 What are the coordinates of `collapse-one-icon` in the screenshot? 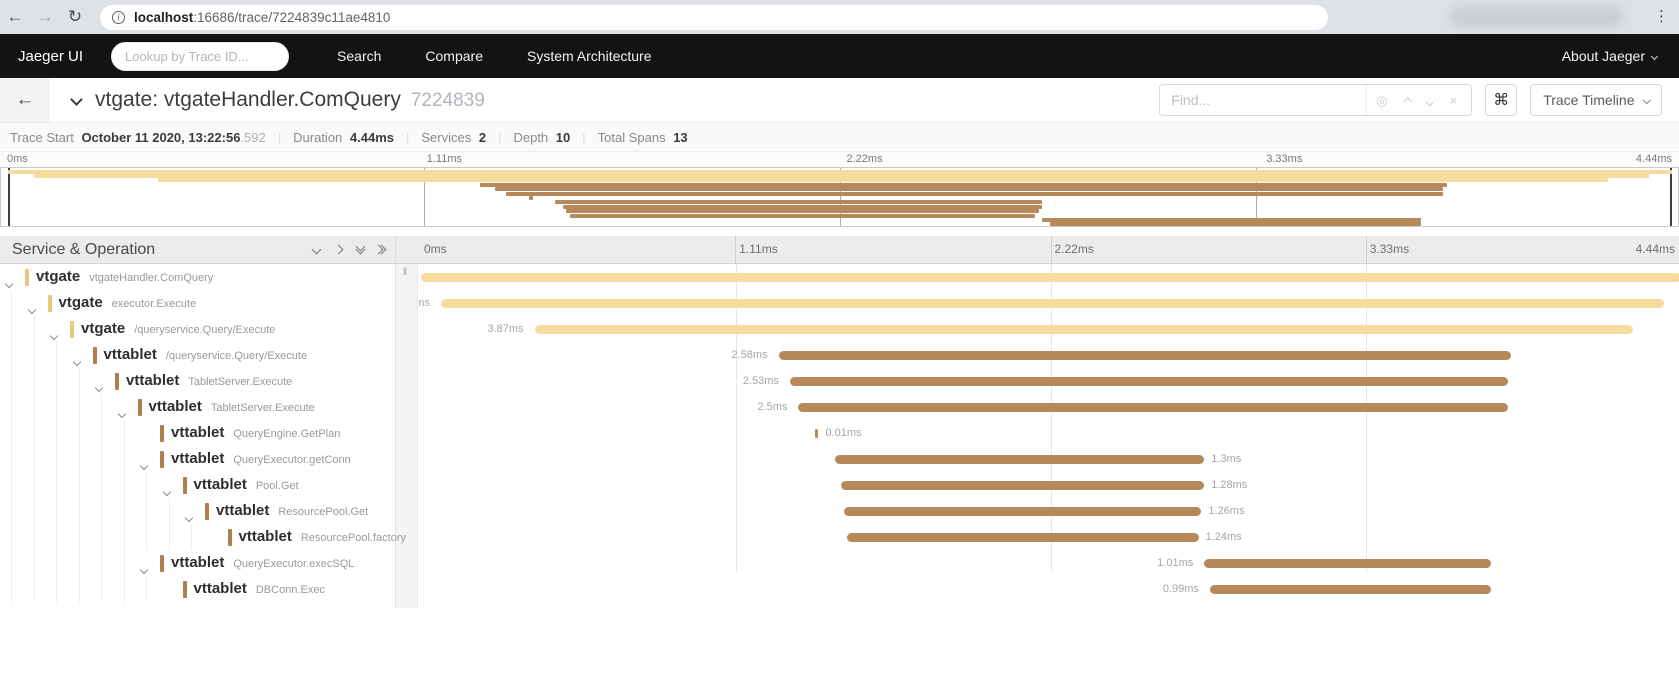 It's located at (316, 249).